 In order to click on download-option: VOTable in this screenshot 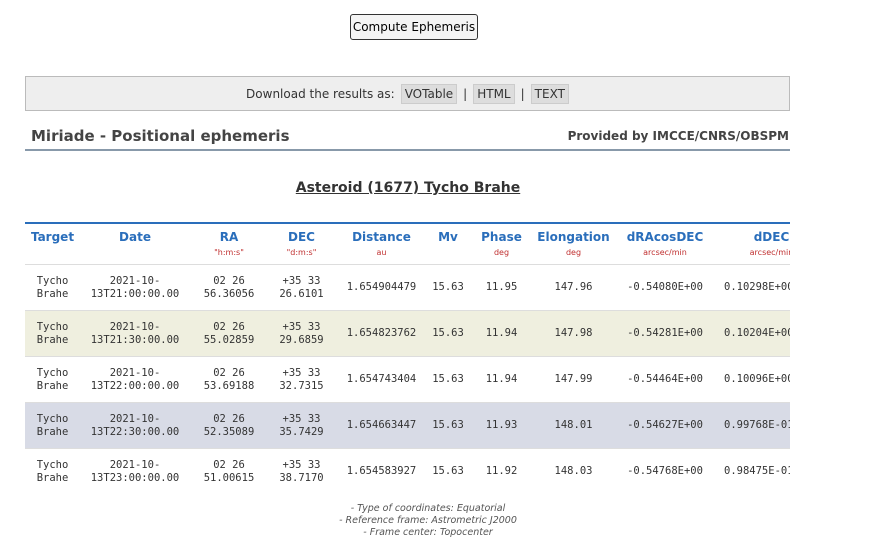, I will do `click(429, 93)`.